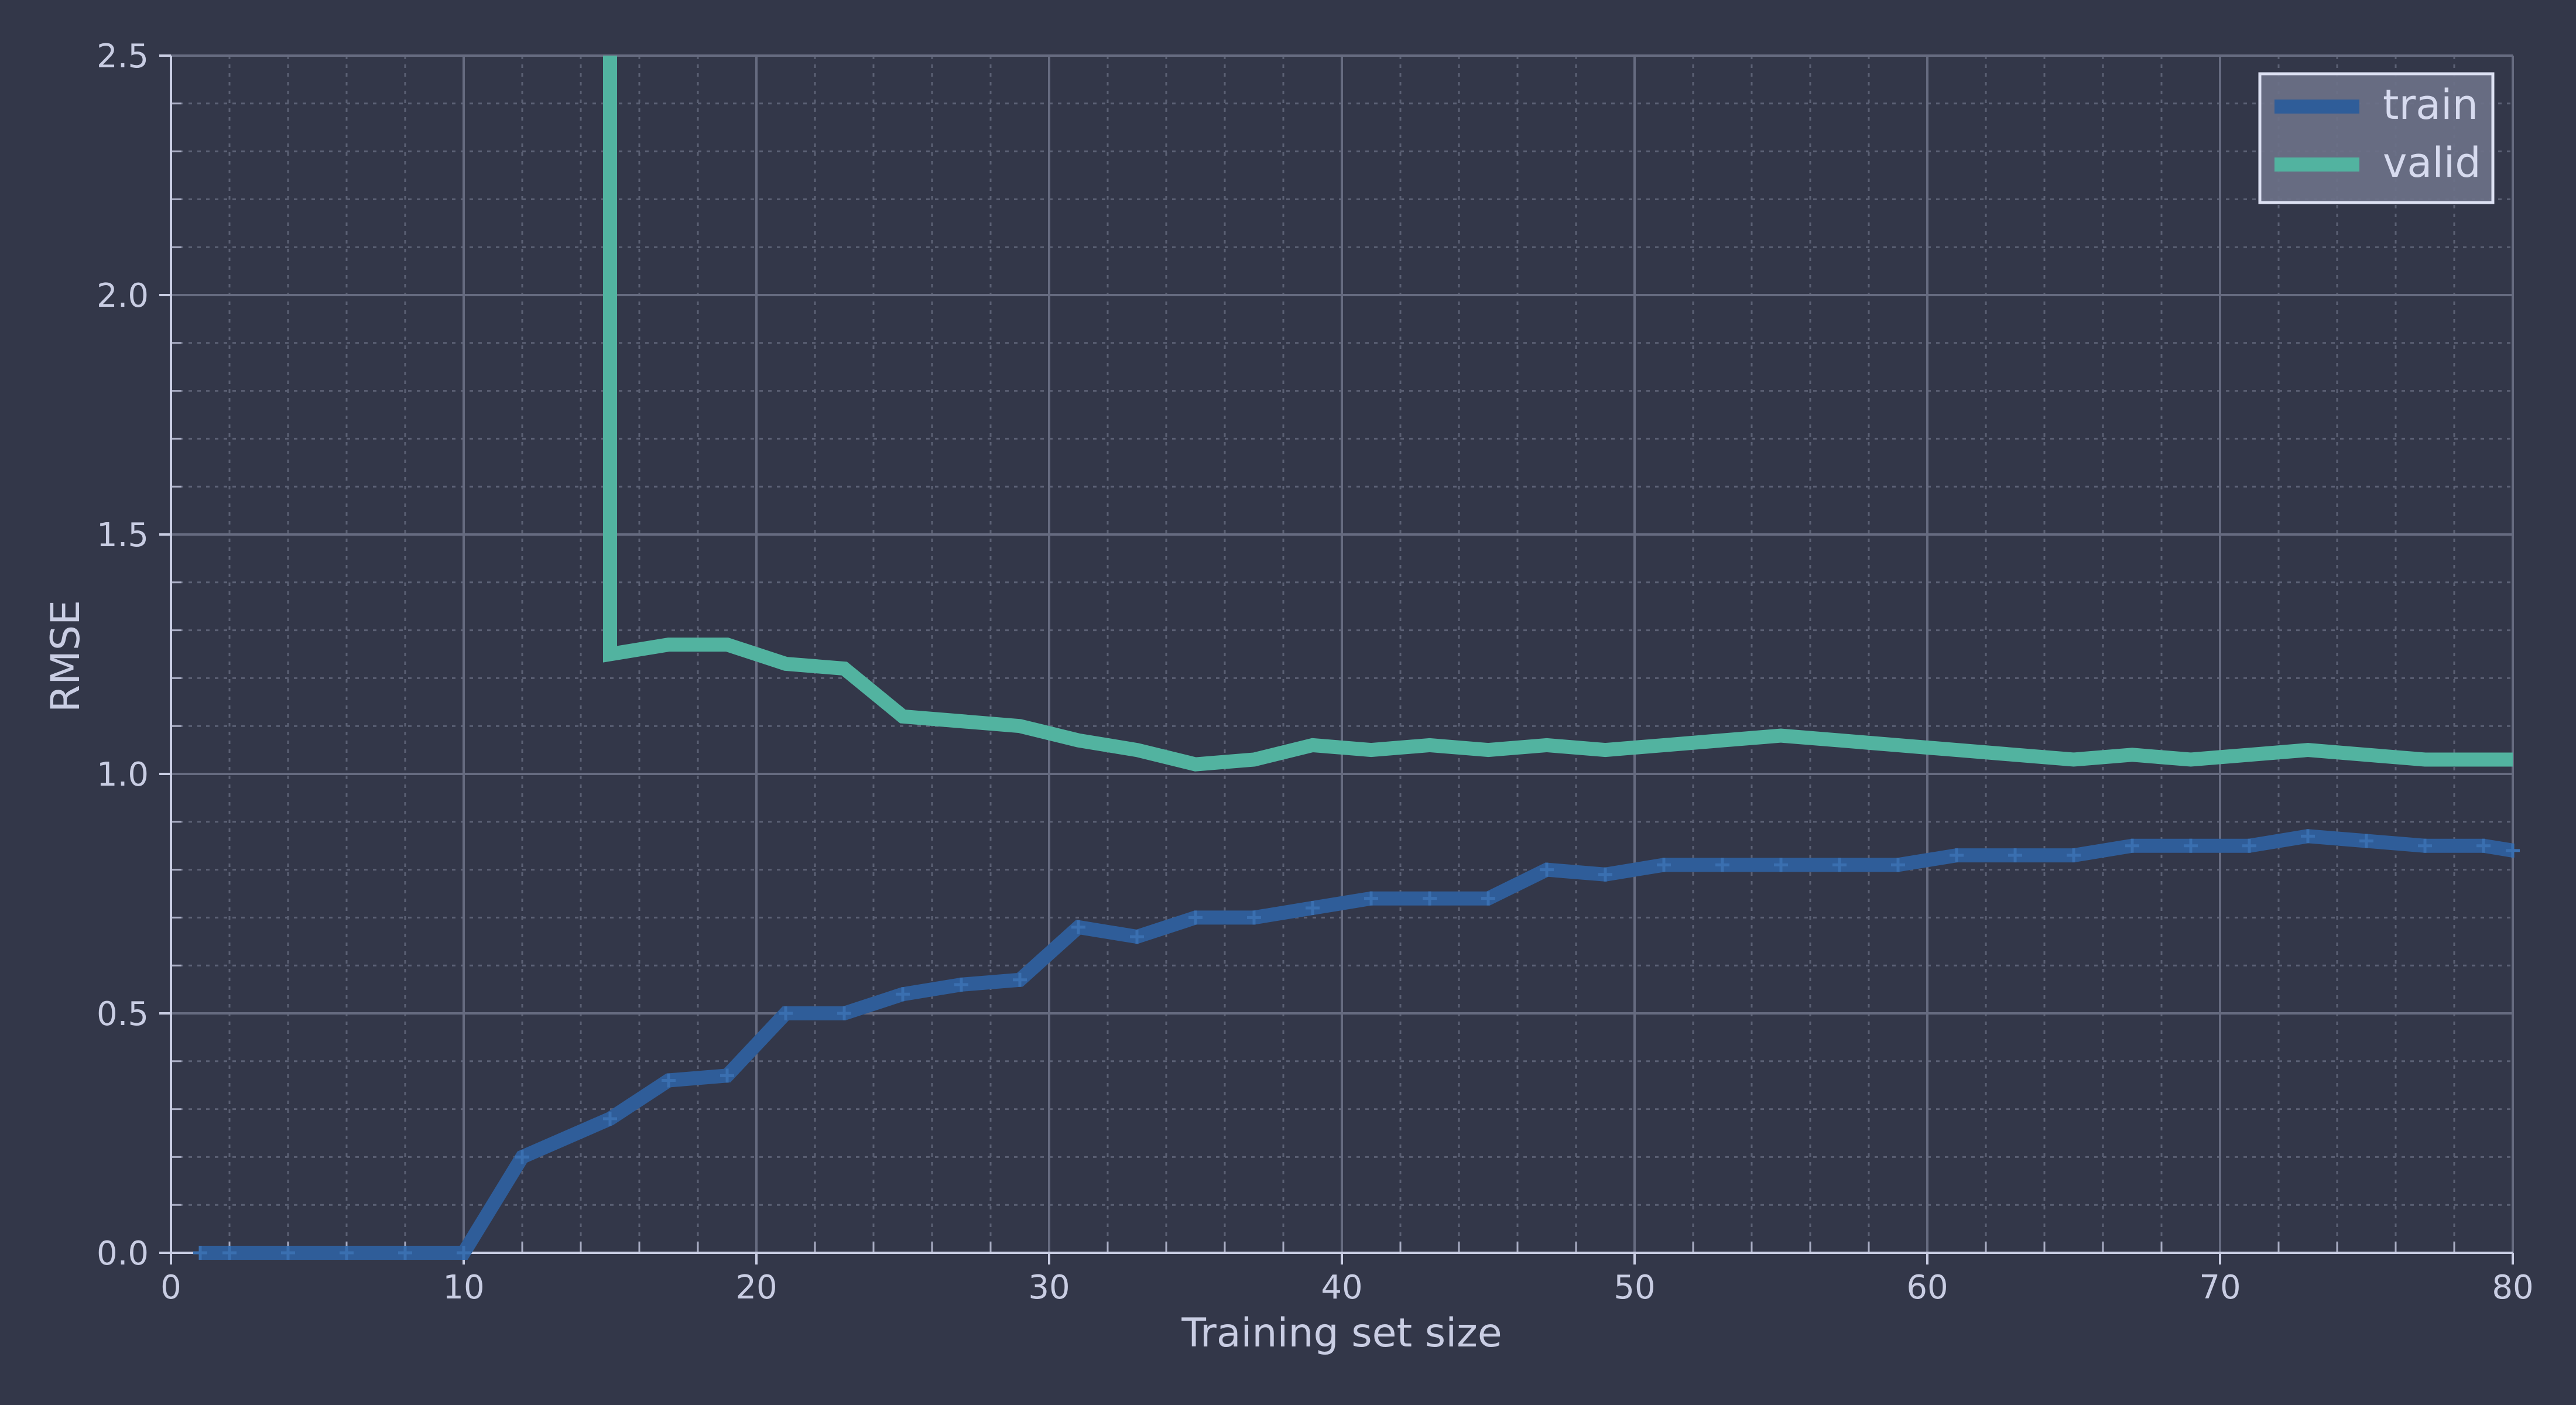 This screenshot has width=2576, height=1405. I want to click on legend-box, so click(2376, 138).